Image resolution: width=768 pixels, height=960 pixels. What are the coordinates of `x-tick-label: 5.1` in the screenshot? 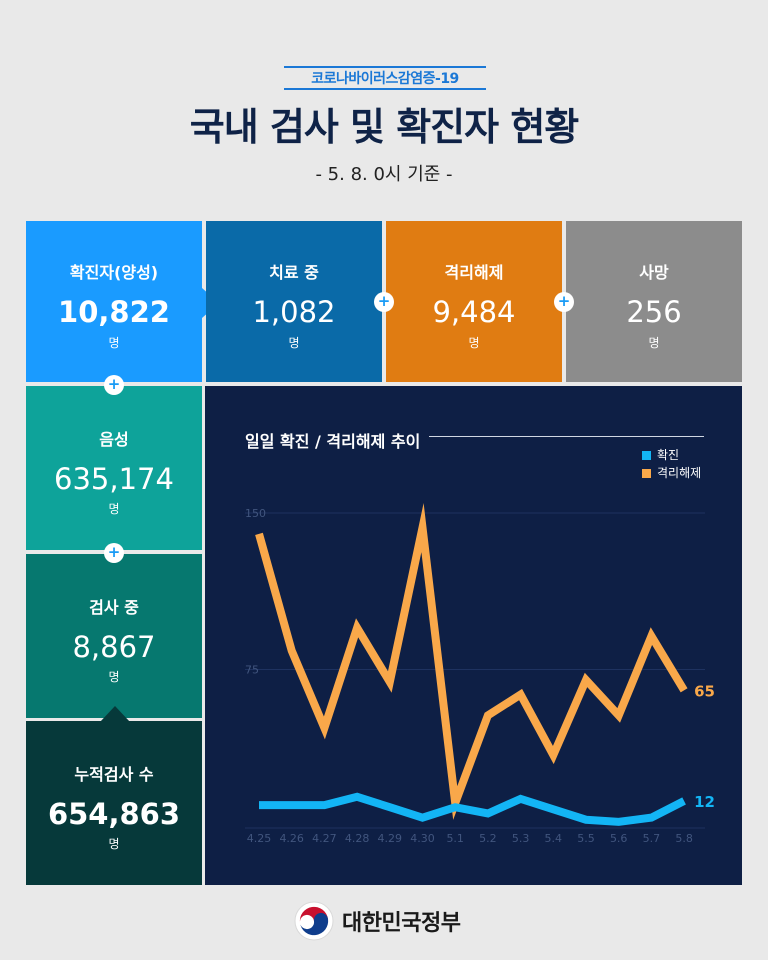 It's located at (455, 838).